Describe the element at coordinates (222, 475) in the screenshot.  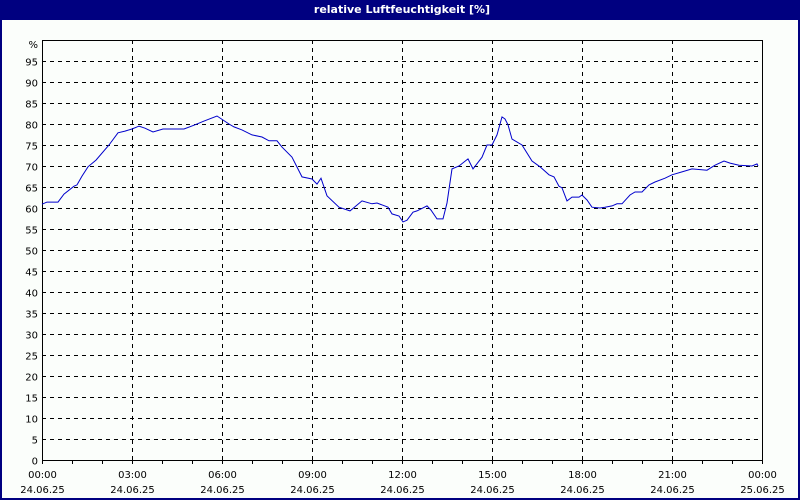
I see `x-tick-time-label: 06:00` at that location.